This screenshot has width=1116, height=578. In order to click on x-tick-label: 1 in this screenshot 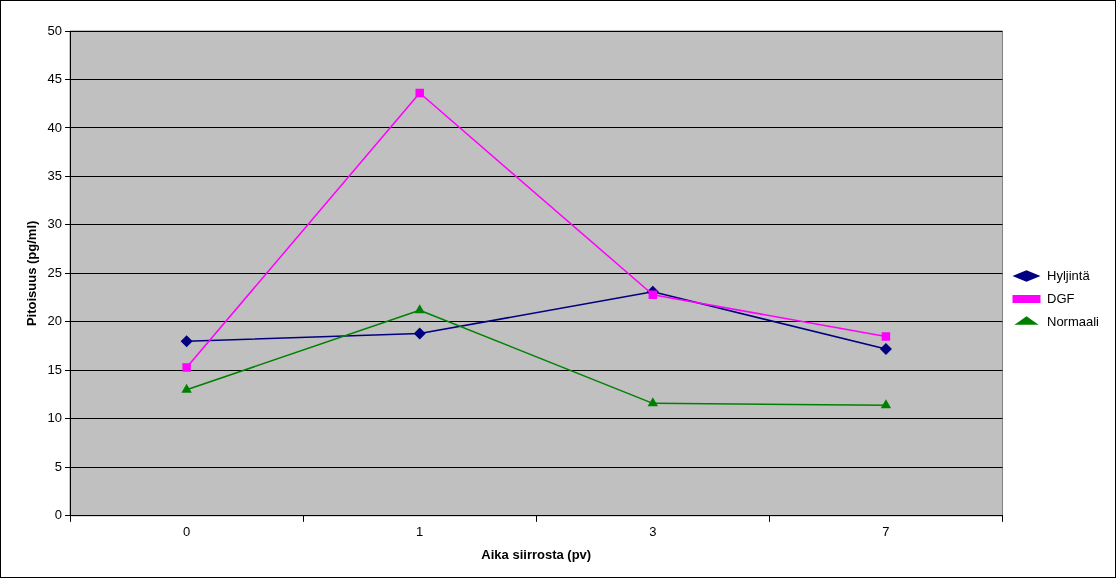, I will do `click(420, 532)`.